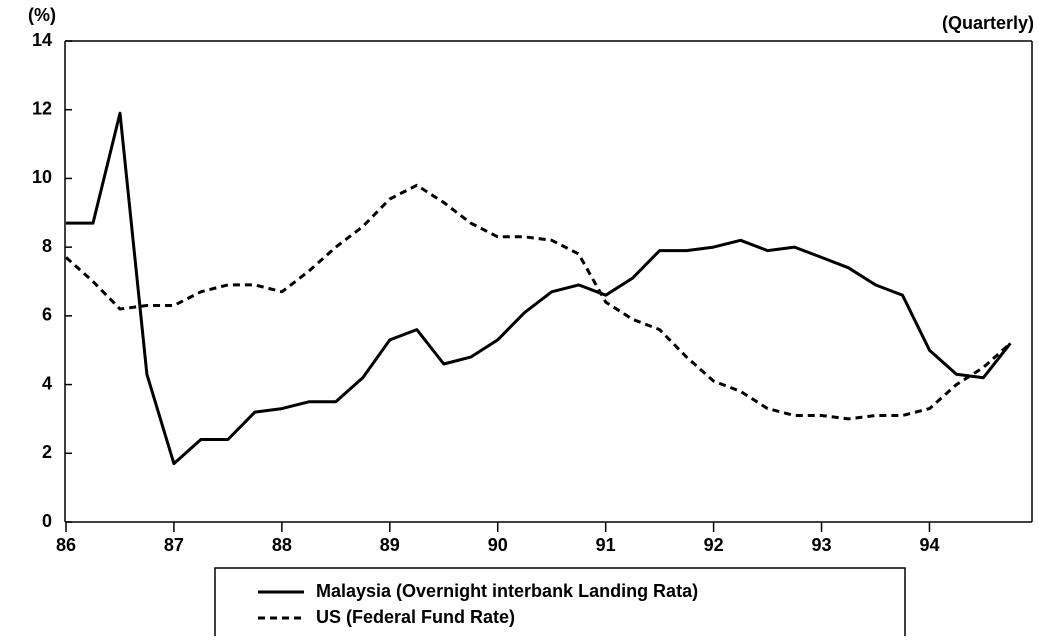  Describe the element at coordinates (66, 545) in the screenshot. I see `x-tick-label: 86` at that location.